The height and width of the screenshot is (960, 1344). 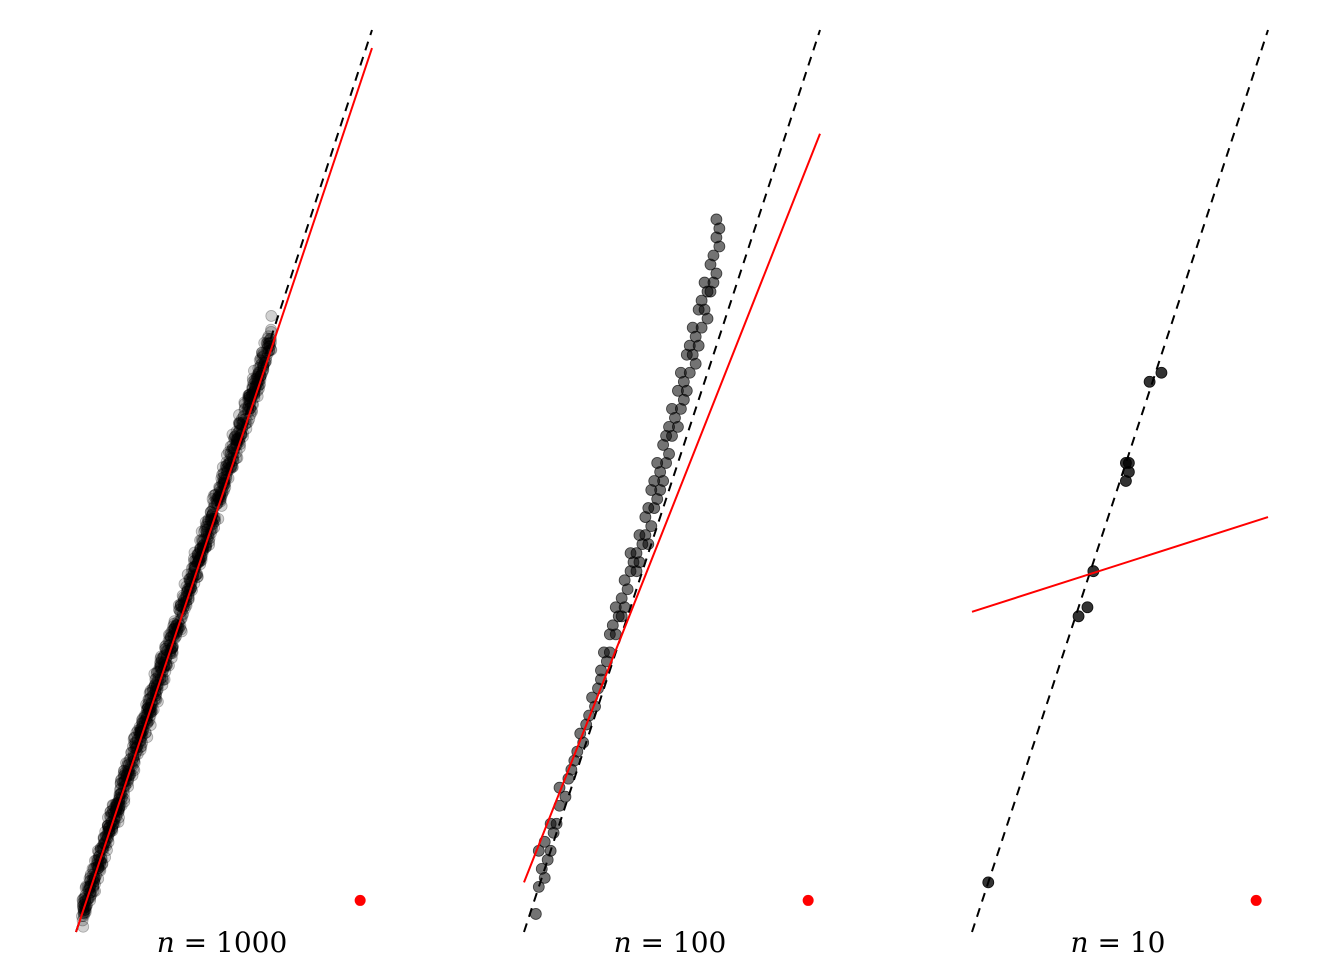 I want to click on panel-label: n = 10, so click(x=1118, y=942).